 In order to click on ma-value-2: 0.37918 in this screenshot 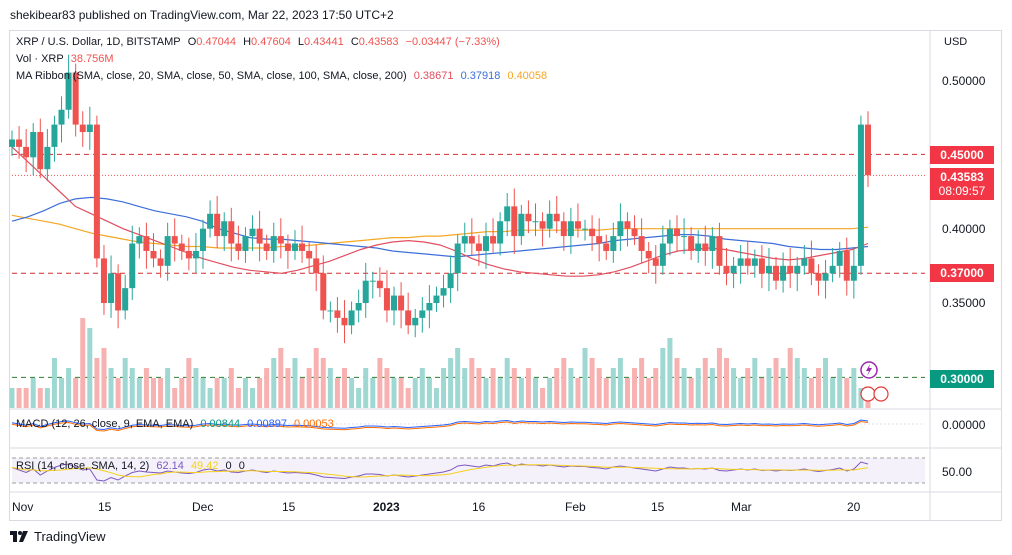, I will do `click(480, 76)`.